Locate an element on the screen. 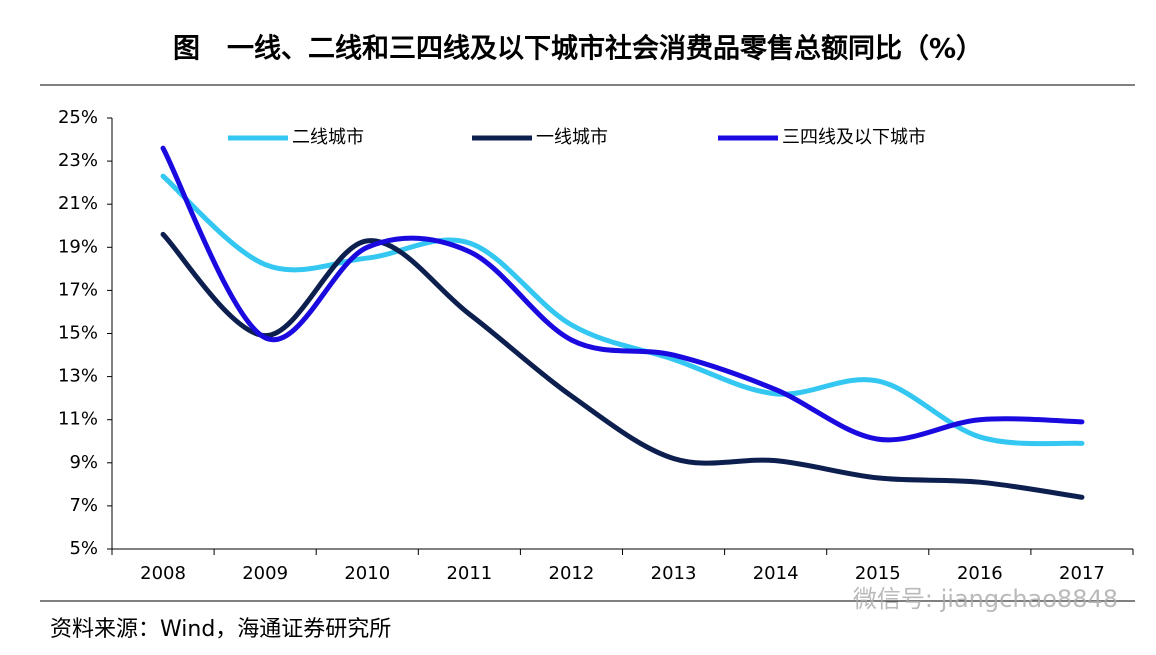 The height and width of the screenshot is (655, 1156). x-tick-label: 2017 is located at coordinates (1082, 573).